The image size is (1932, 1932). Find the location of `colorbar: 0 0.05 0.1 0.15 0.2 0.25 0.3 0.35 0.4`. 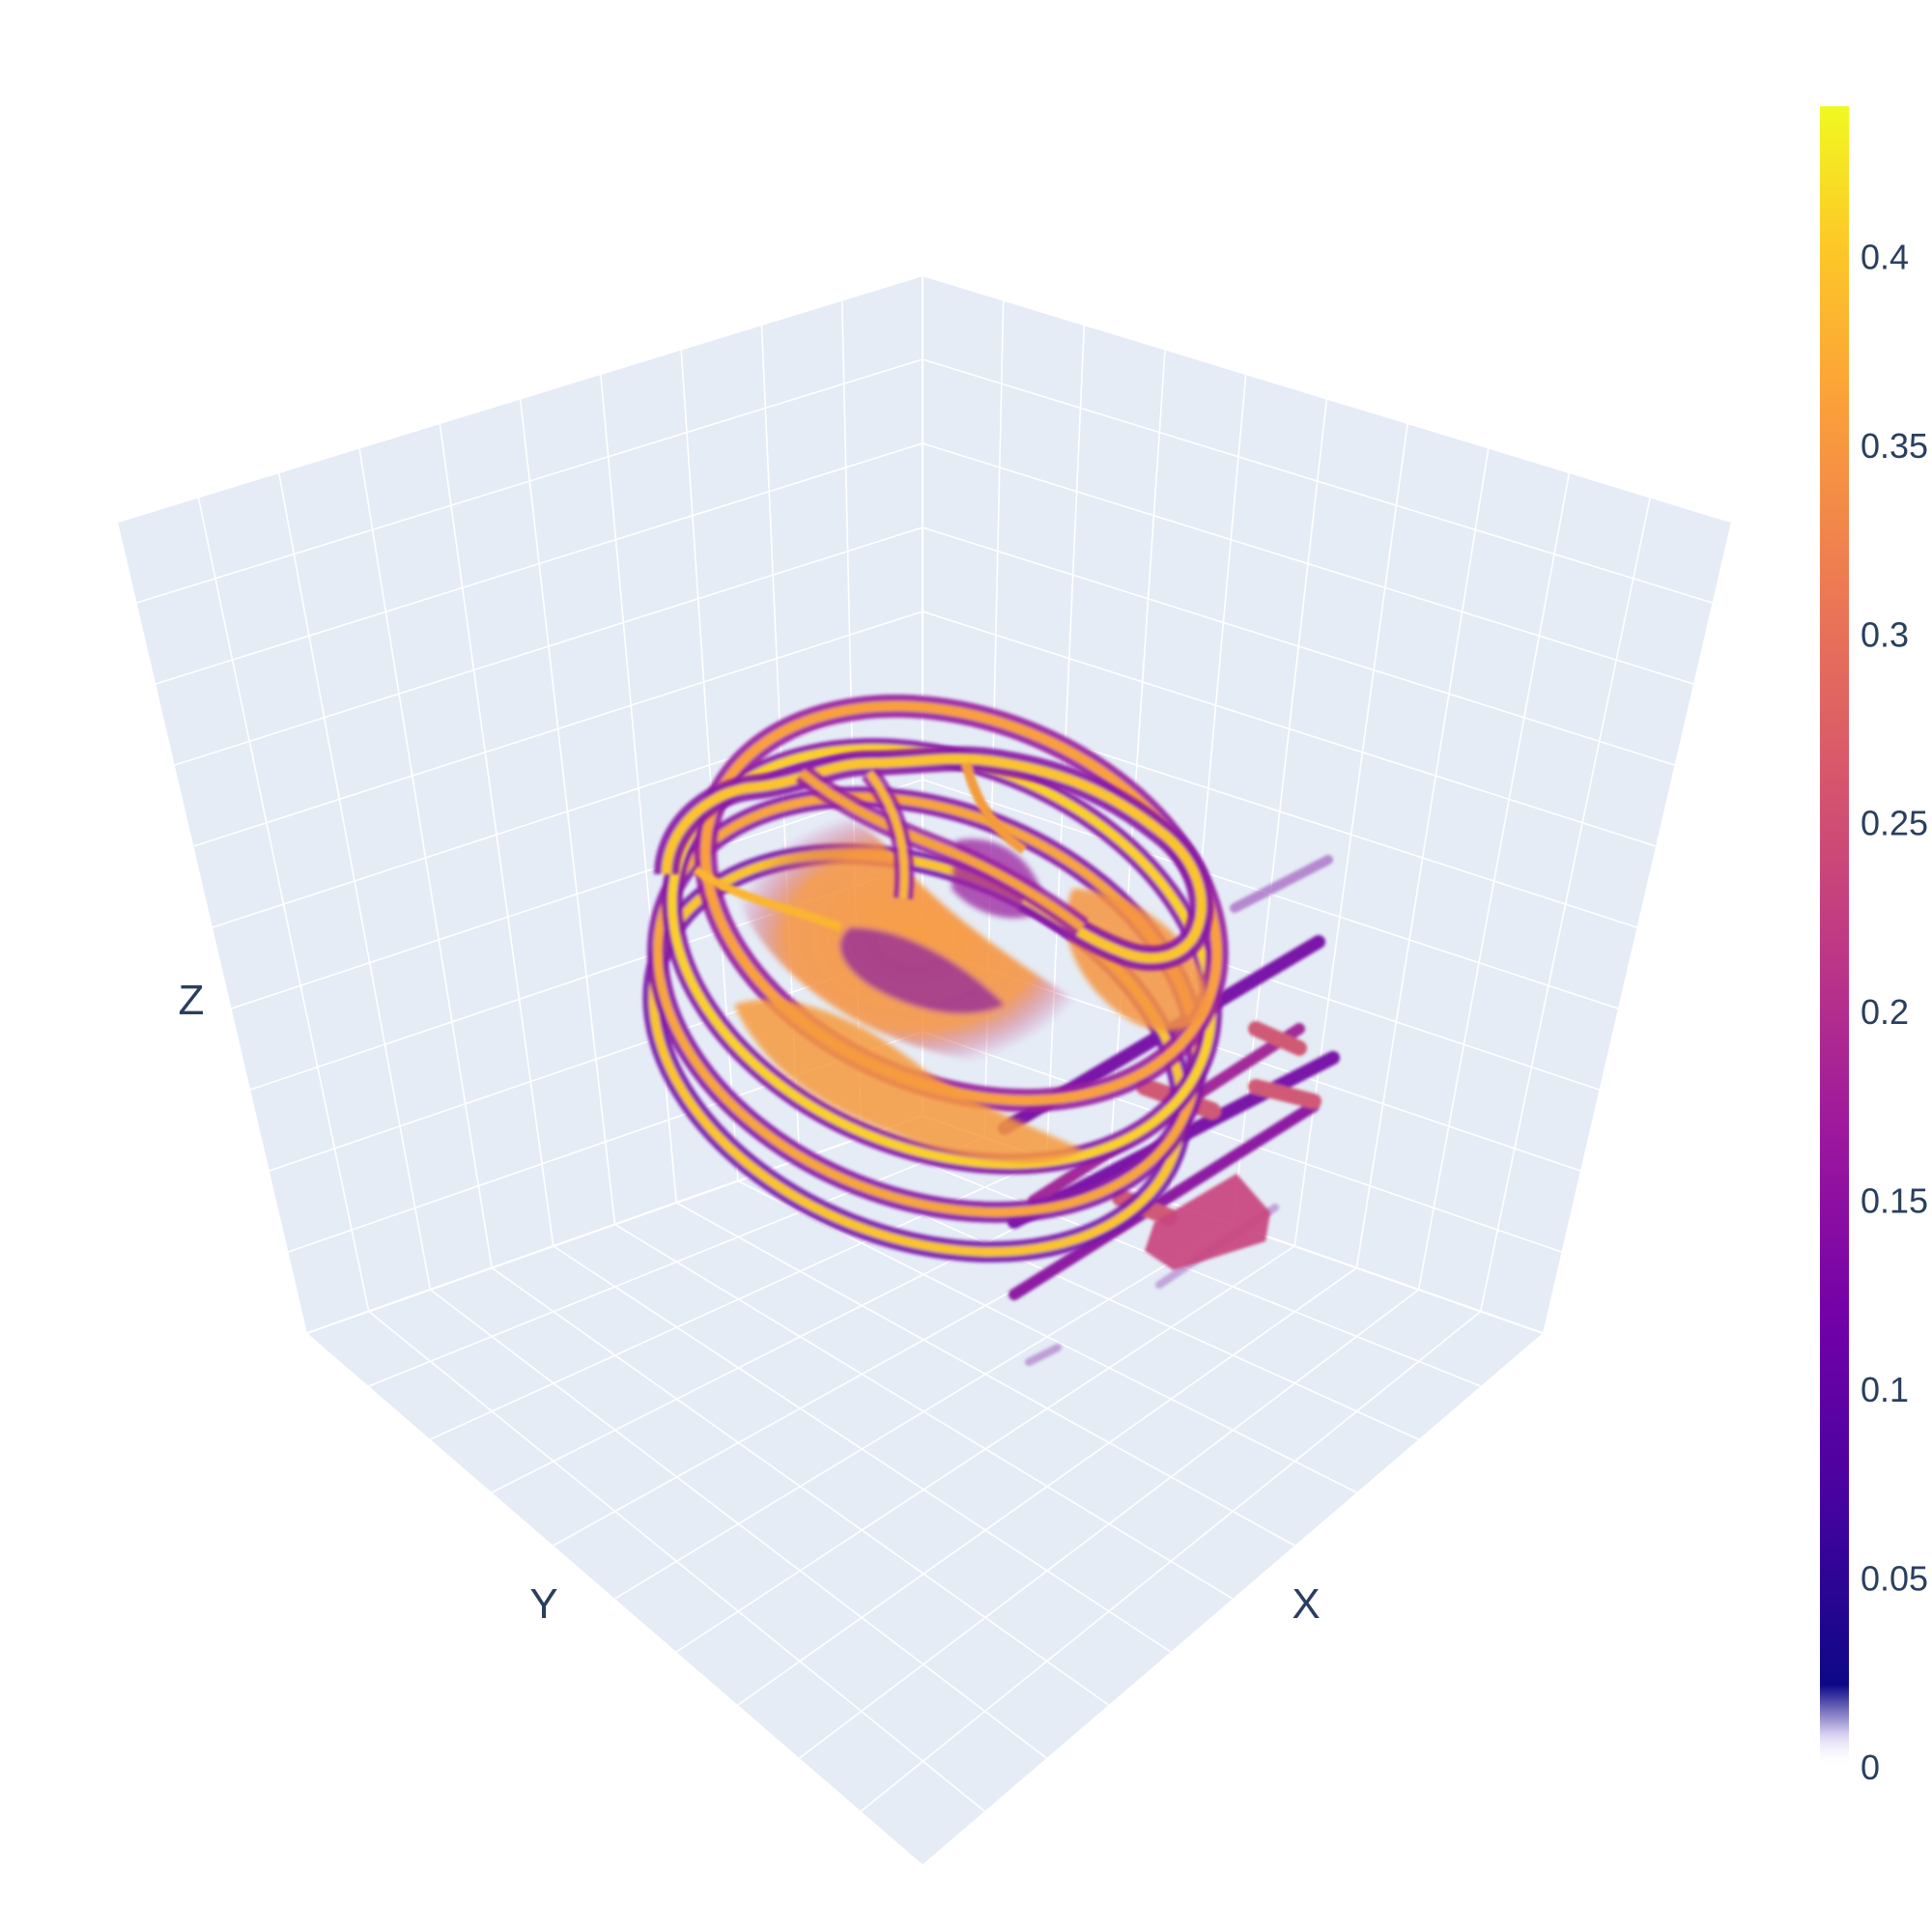

colorbar: 0 0.05 0.1 0.15 0.2 0.25 0.3 0.35 0.4 is located at coordinates (1874, 946).